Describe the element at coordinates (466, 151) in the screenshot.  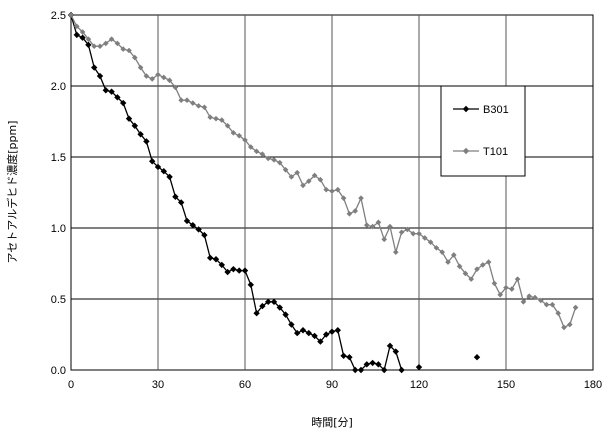
I see `legend-marker` at that location.